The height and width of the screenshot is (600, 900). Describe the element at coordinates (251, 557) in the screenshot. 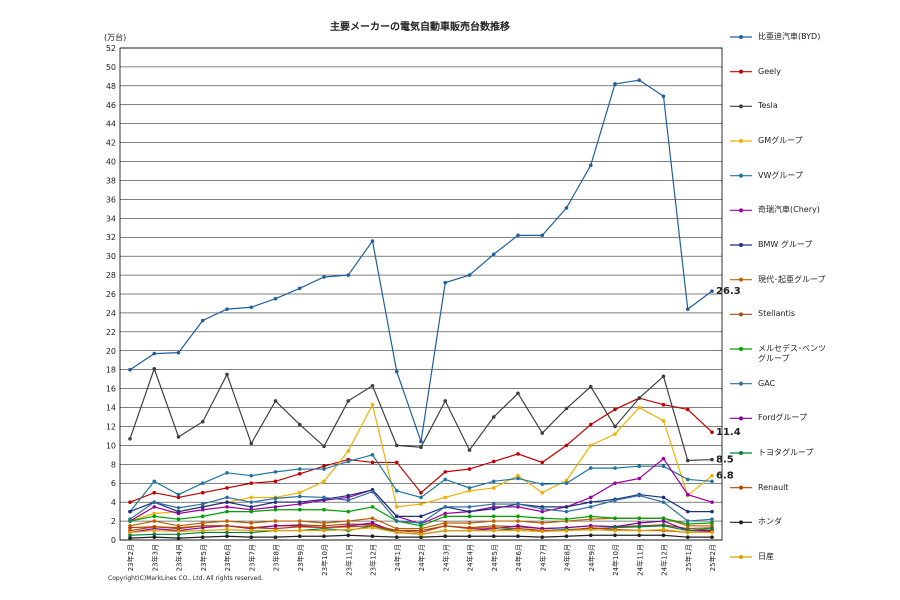

I see `x-tick-label: 23年7月` at that location.